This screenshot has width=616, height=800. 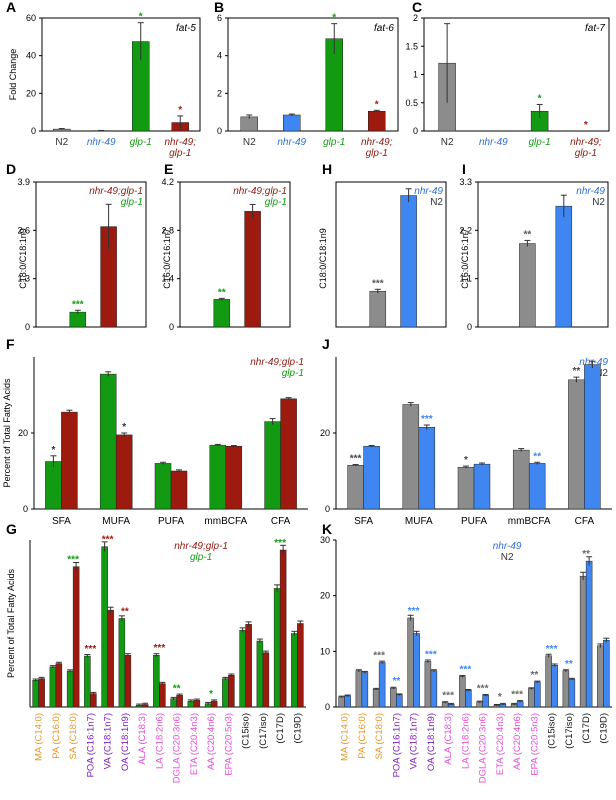 I want to click on x-label-A-1: nhr-49, so click(x=101, y=142).